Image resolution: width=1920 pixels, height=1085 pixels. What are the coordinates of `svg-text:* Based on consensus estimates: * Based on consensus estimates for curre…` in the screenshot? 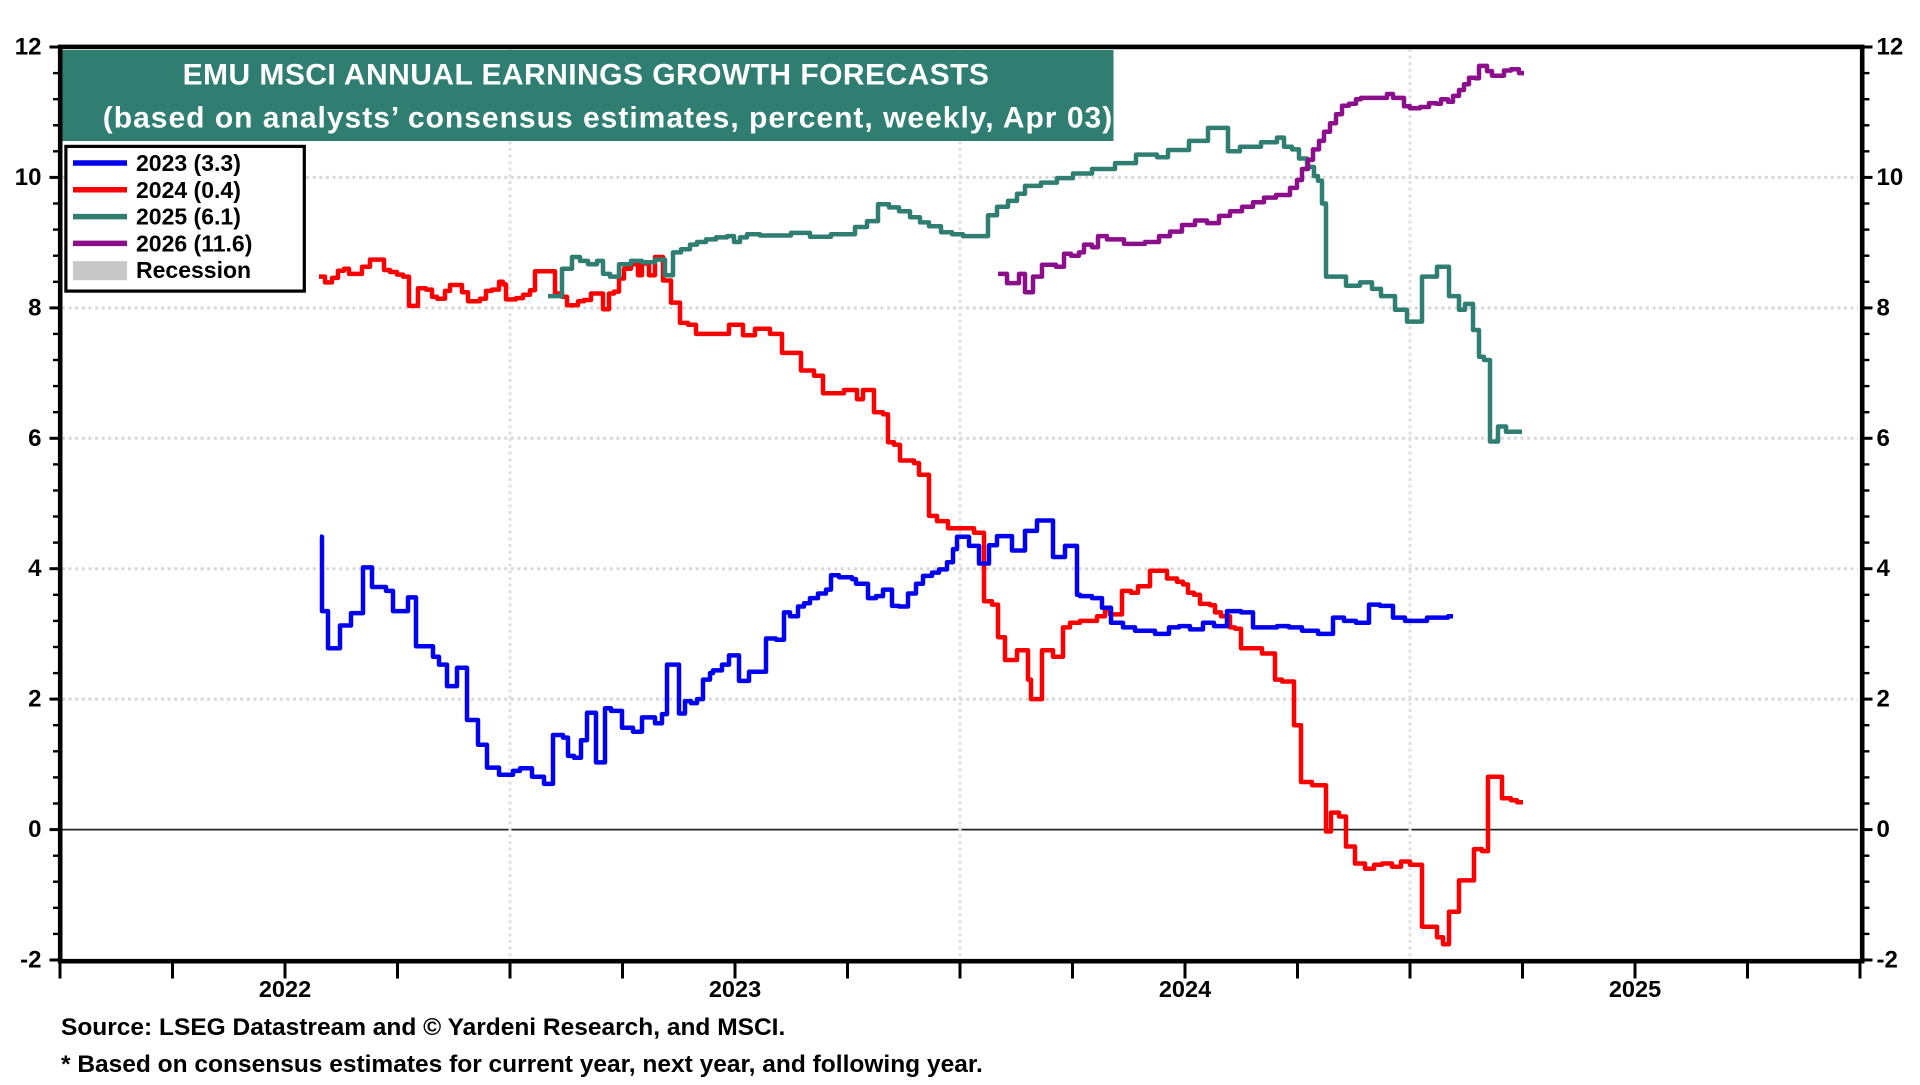 It's located at (522, 1064).